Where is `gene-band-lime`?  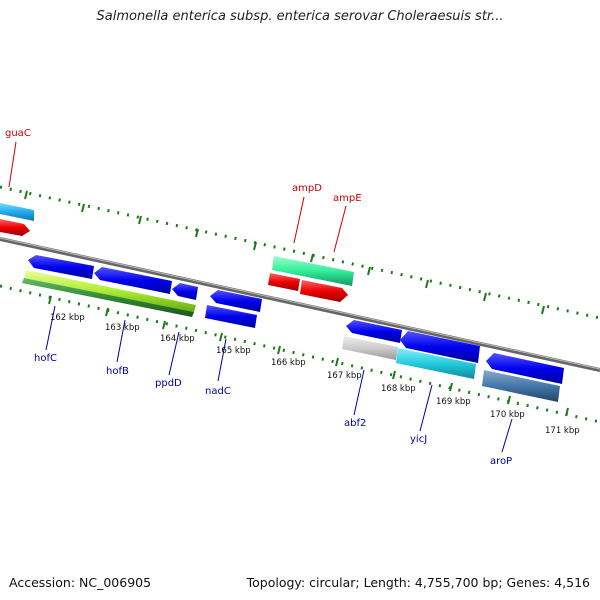
gene-band-lime is located at coordinates (110, 291).